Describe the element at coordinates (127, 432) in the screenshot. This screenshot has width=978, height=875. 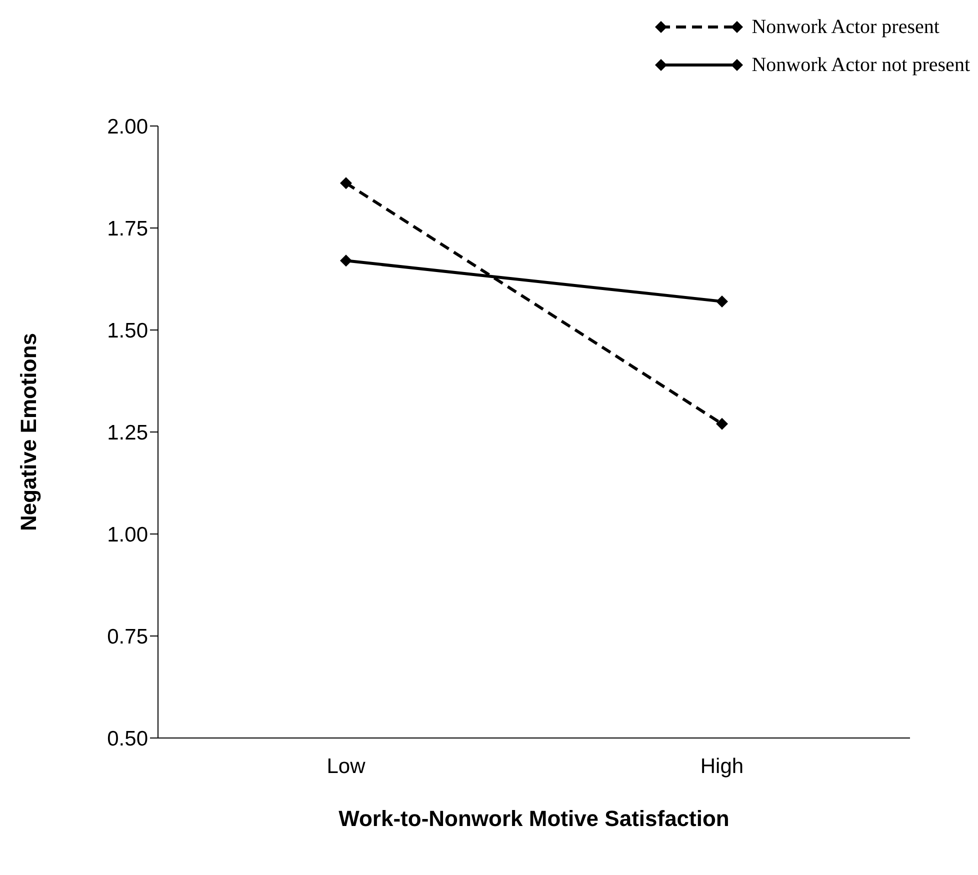
I see `y-tick-label: 1.25` at that location.